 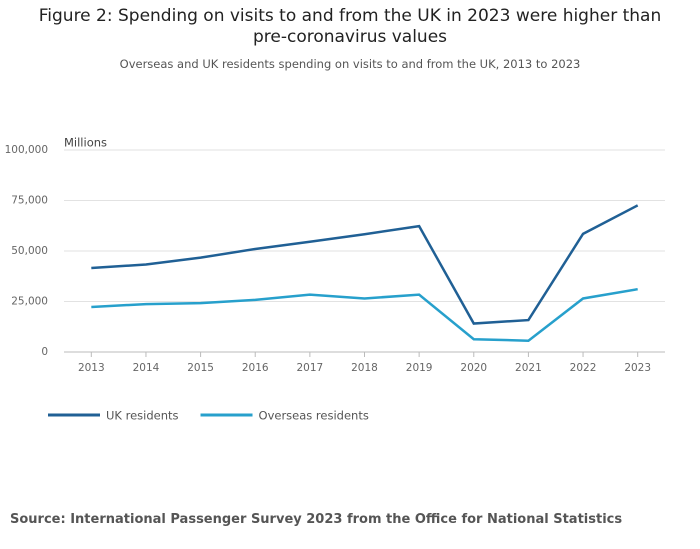 What do you see at coordinates (637, 368) in the screenshot?
I see `x-tick-label: 2023` at bounding box center [637, 368].